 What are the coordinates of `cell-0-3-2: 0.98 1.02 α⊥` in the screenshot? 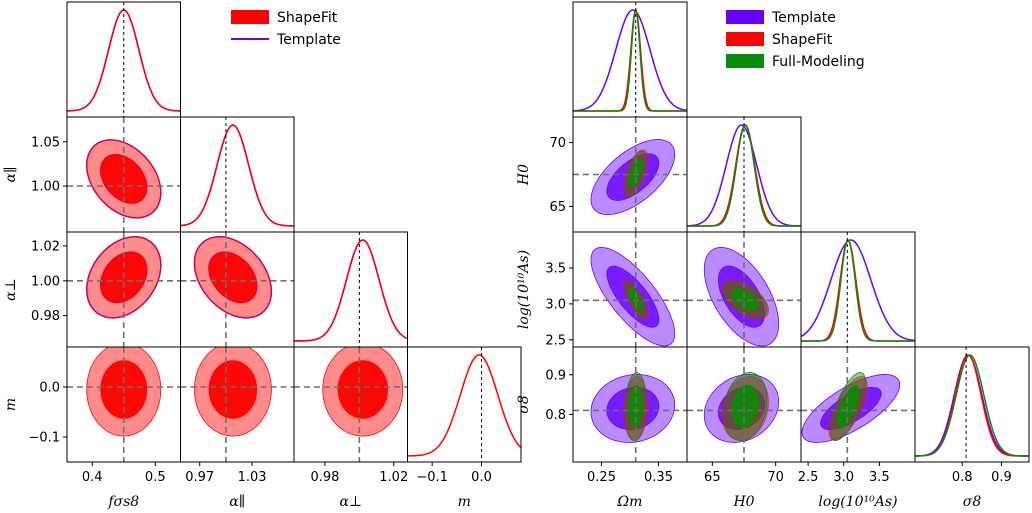 It's located at (350, 428).